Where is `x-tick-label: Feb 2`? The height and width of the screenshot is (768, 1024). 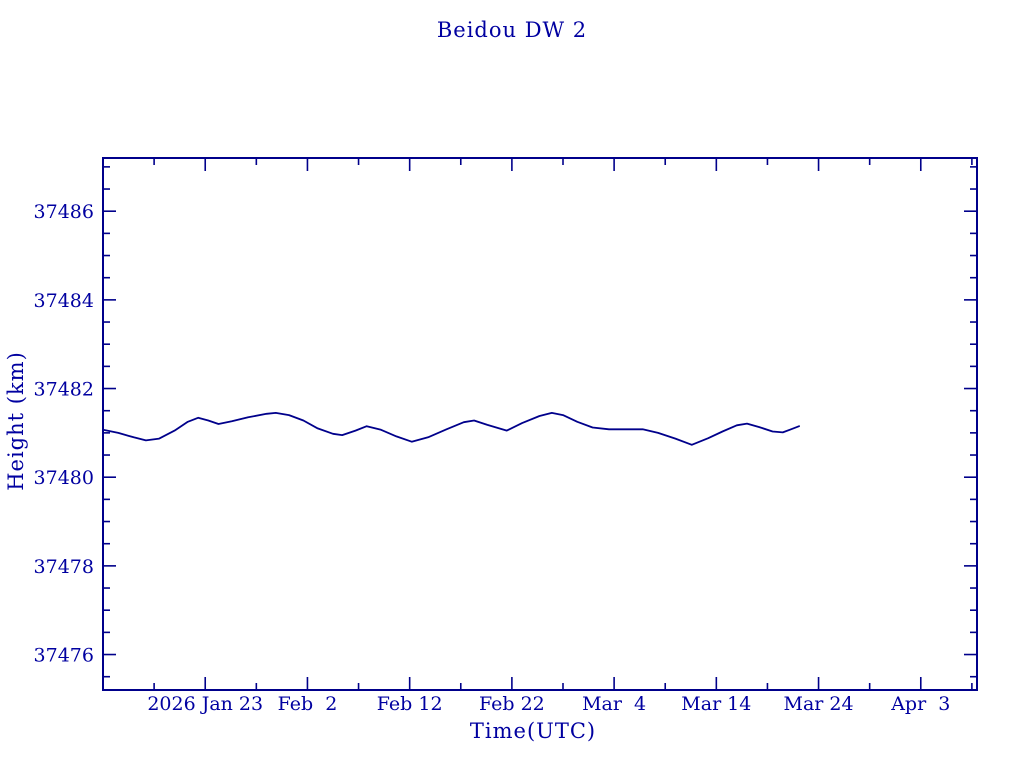 x-tick-label: Feb 2 is located at coordinates (308, 704).